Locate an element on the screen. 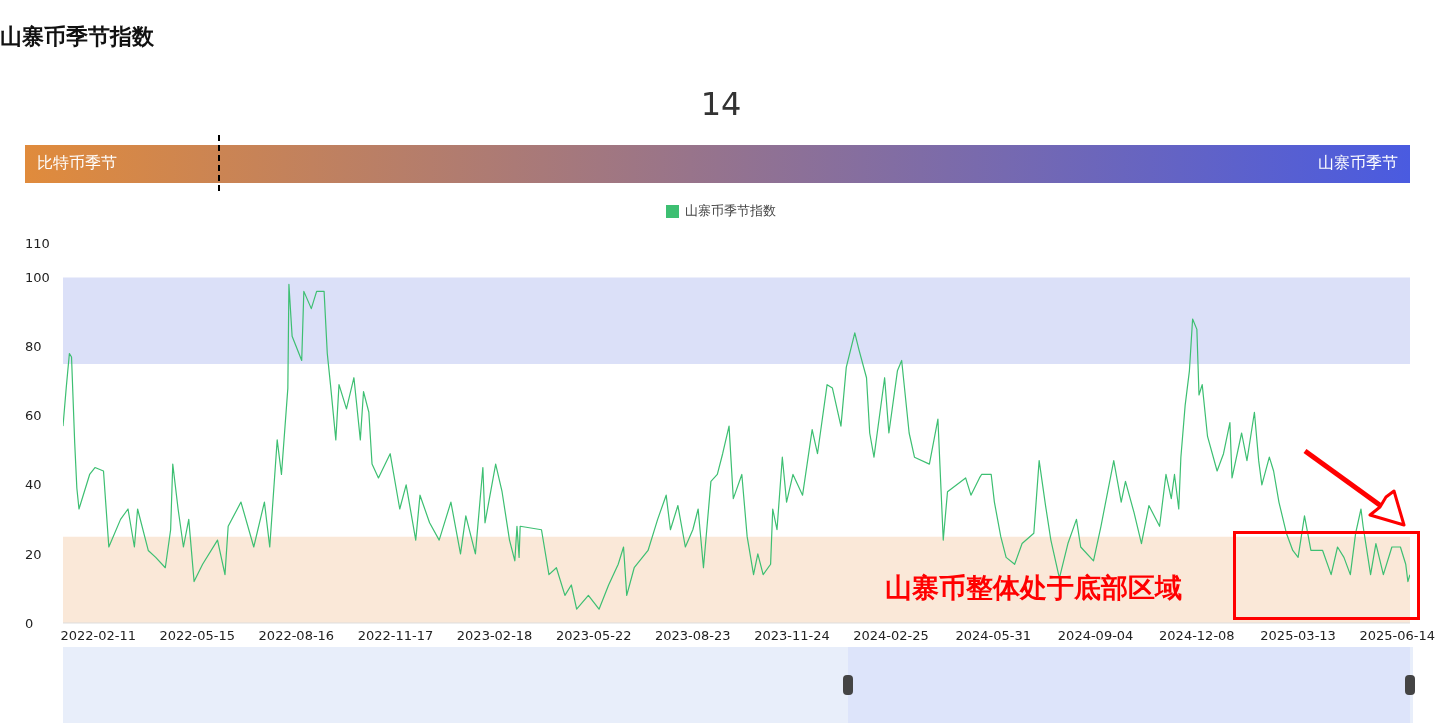 The width and height of the screenshot is (1442, 727). x-tick-label: 2024-02-25 is located at coordinates (891, 636).